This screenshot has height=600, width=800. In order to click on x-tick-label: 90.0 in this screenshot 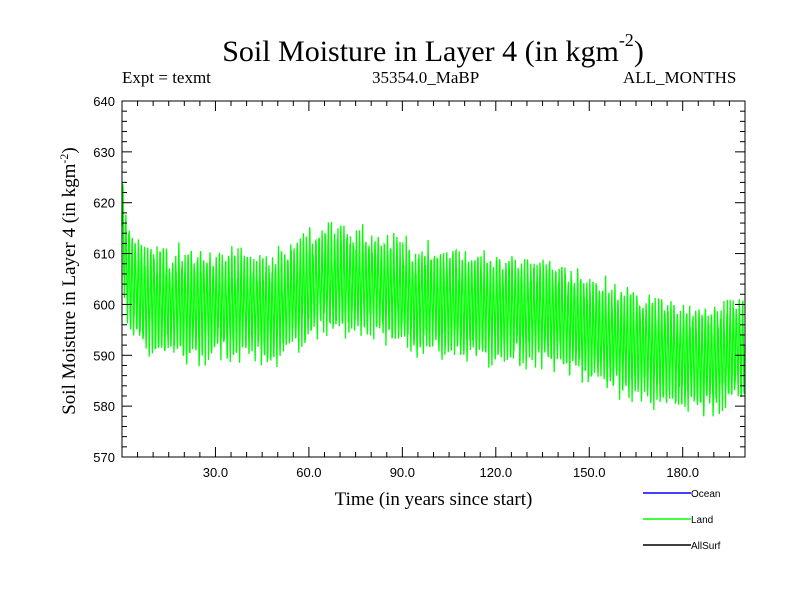, I will do `click(402, 472)`.